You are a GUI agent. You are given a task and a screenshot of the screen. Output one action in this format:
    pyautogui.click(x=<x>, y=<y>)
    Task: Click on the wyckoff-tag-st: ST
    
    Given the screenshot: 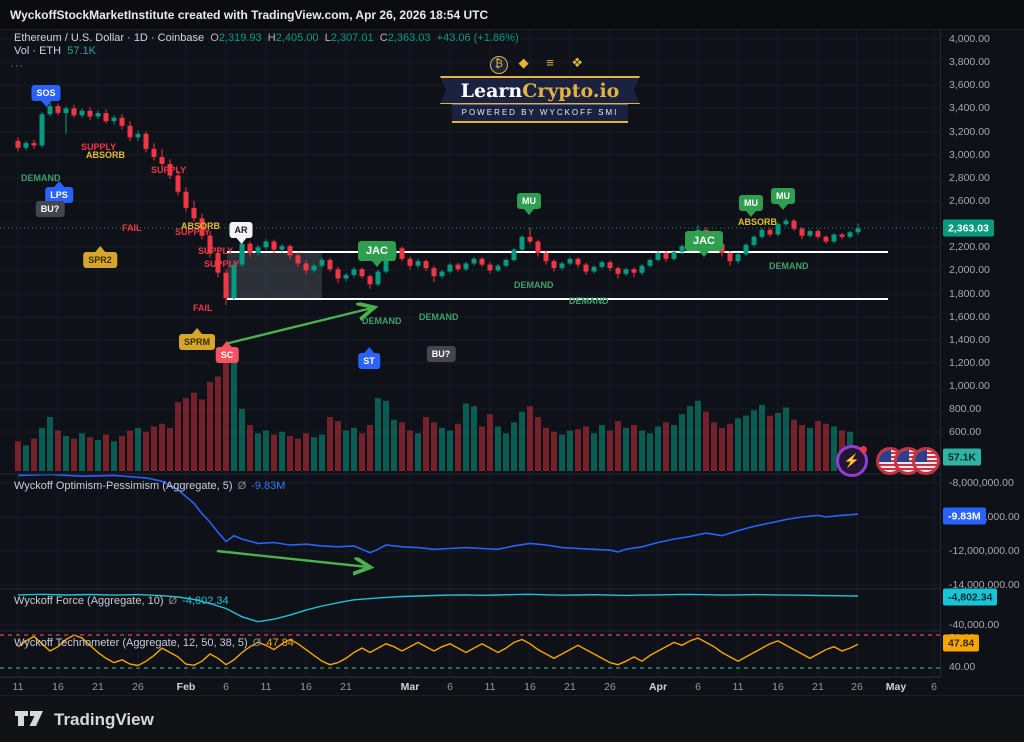 What is the action you would take?
    pyautogui.click(x=369, y=358)
    